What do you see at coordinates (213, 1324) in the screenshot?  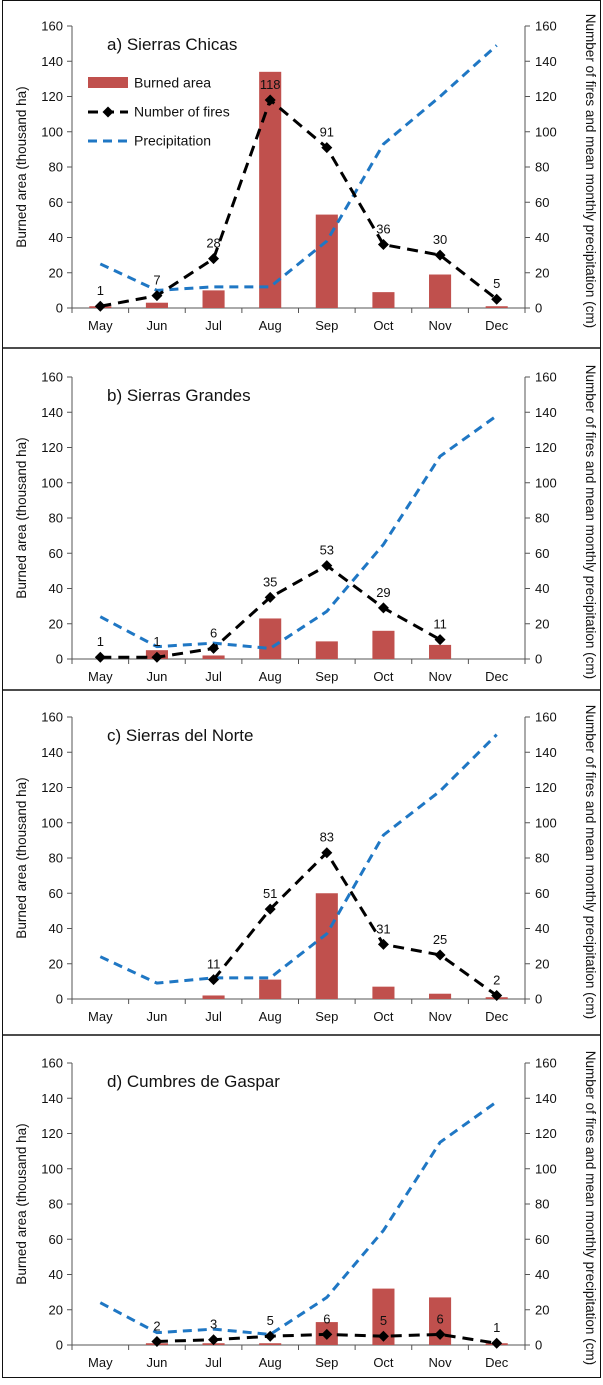 I see `fires-data-label: 3` at bounding box center [213, 1324].